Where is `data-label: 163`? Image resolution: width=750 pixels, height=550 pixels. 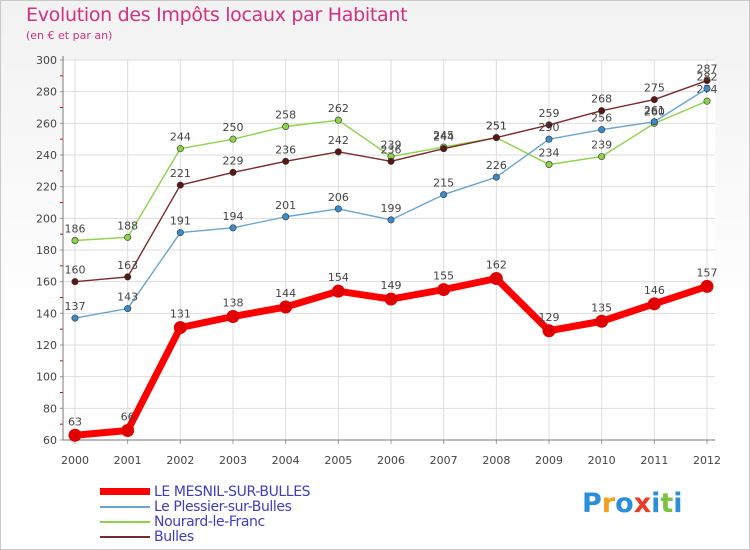 data-label: 163 is located at coordinates (127, 265).